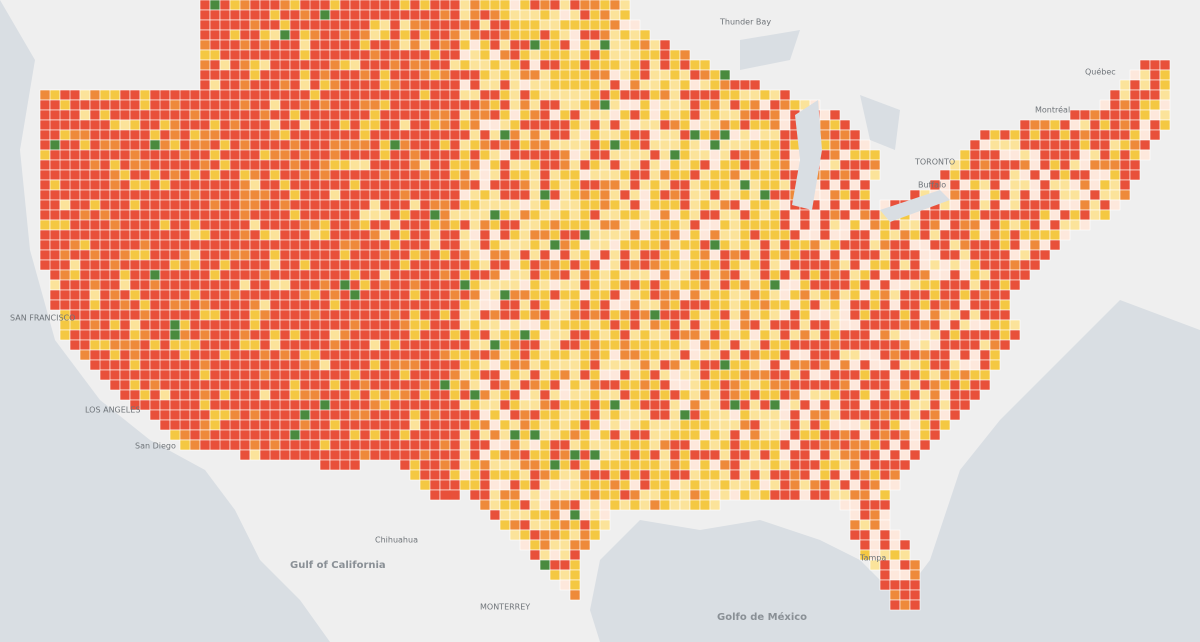  Describe the element at coordinates (762, 617) in the screenshot. I see `place-label: Golfo de México` at that location.